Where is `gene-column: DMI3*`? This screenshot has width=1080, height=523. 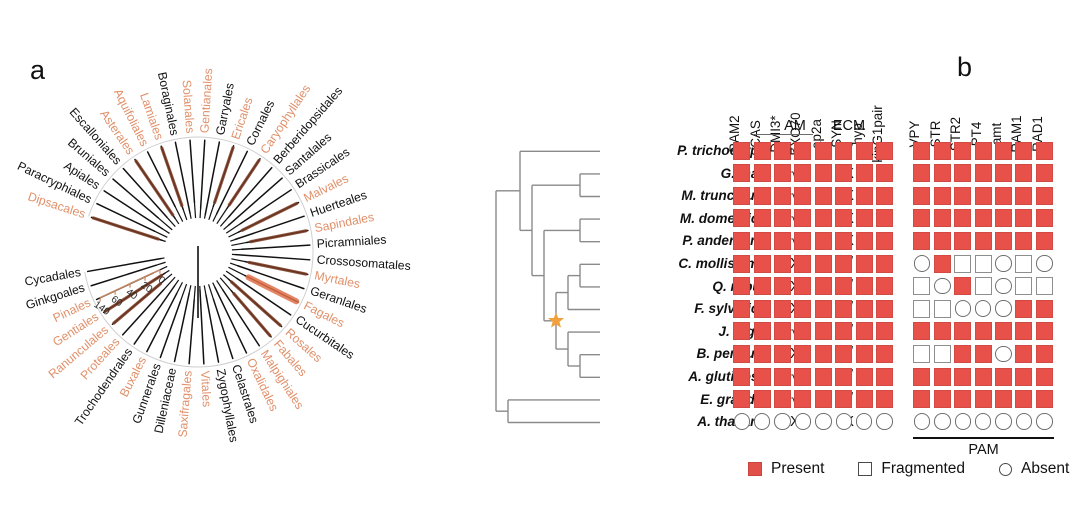
gene-column: DMI3* is located at coordinates (780, 274).